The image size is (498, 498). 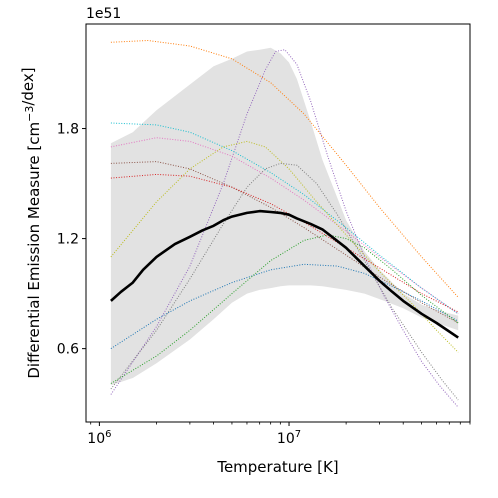 What do you see at coordinates (68, 130) in the screenshot?
I see `y-tick-label: 1.8` at bounding box center [68, 130].